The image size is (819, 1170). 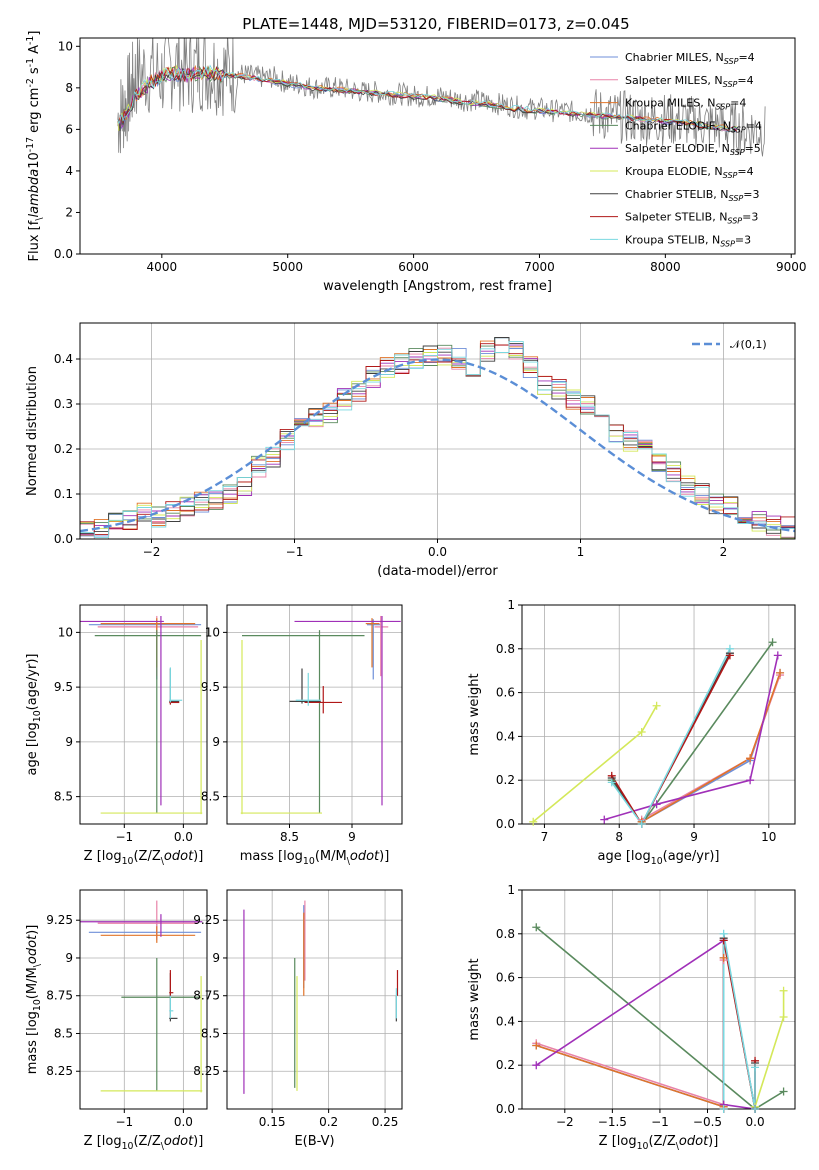 I want to click on y-tick-label: 4, so click(x=69, y=171).